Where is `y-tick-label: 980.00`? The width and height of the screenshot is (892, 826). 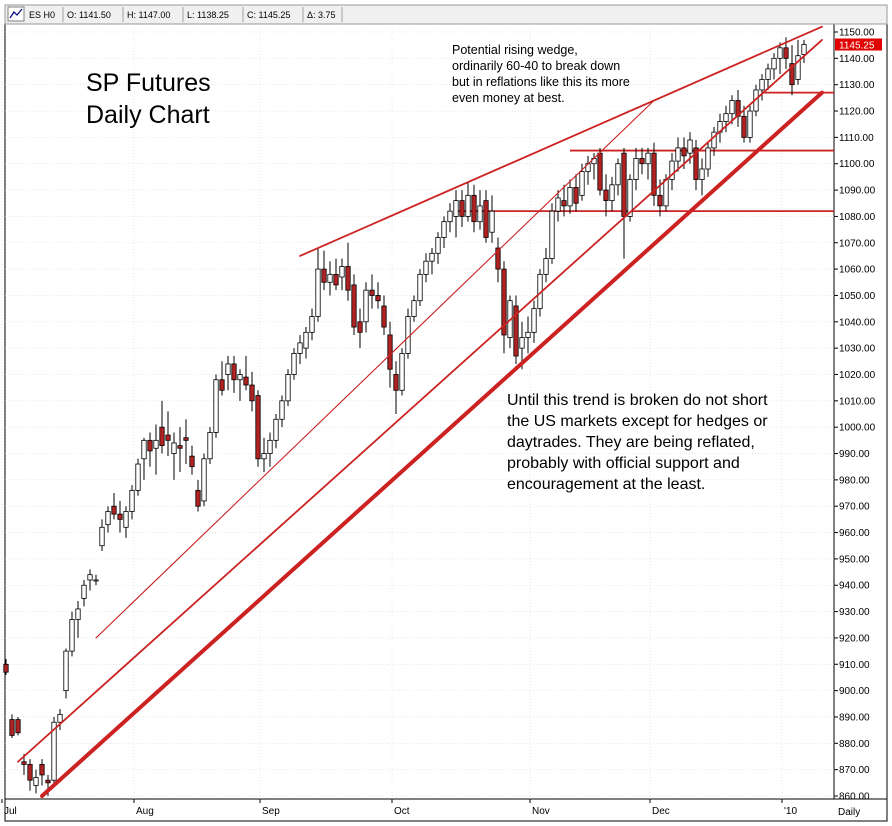 y-tick-label: 980.00 is located at coordinates (854, 480).